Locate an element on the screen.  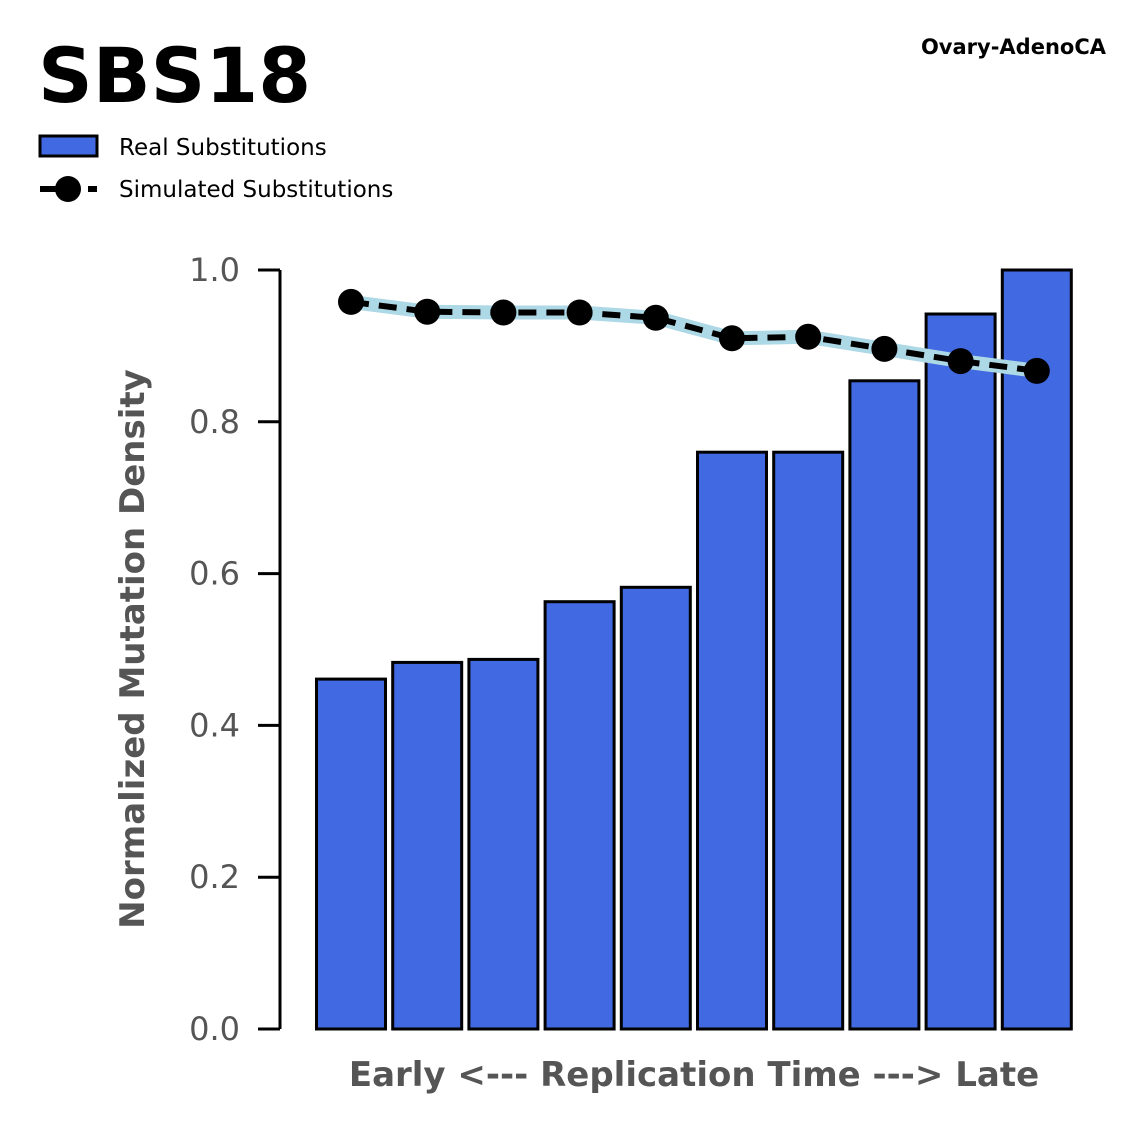
simulated-line is located at coordinates (694, 336).